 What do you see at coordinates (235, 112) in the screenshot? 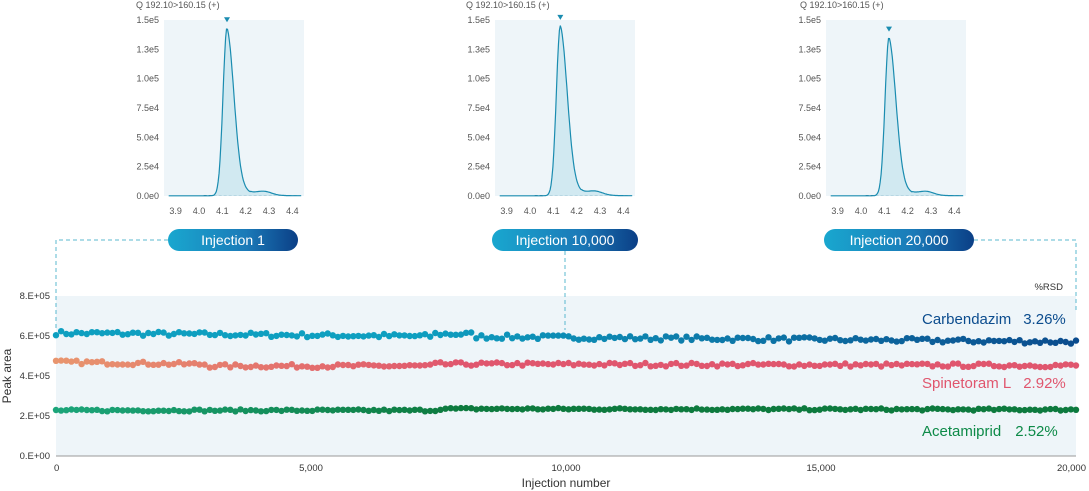
I see `inset-peak-line` at bounding box center [235, 112].